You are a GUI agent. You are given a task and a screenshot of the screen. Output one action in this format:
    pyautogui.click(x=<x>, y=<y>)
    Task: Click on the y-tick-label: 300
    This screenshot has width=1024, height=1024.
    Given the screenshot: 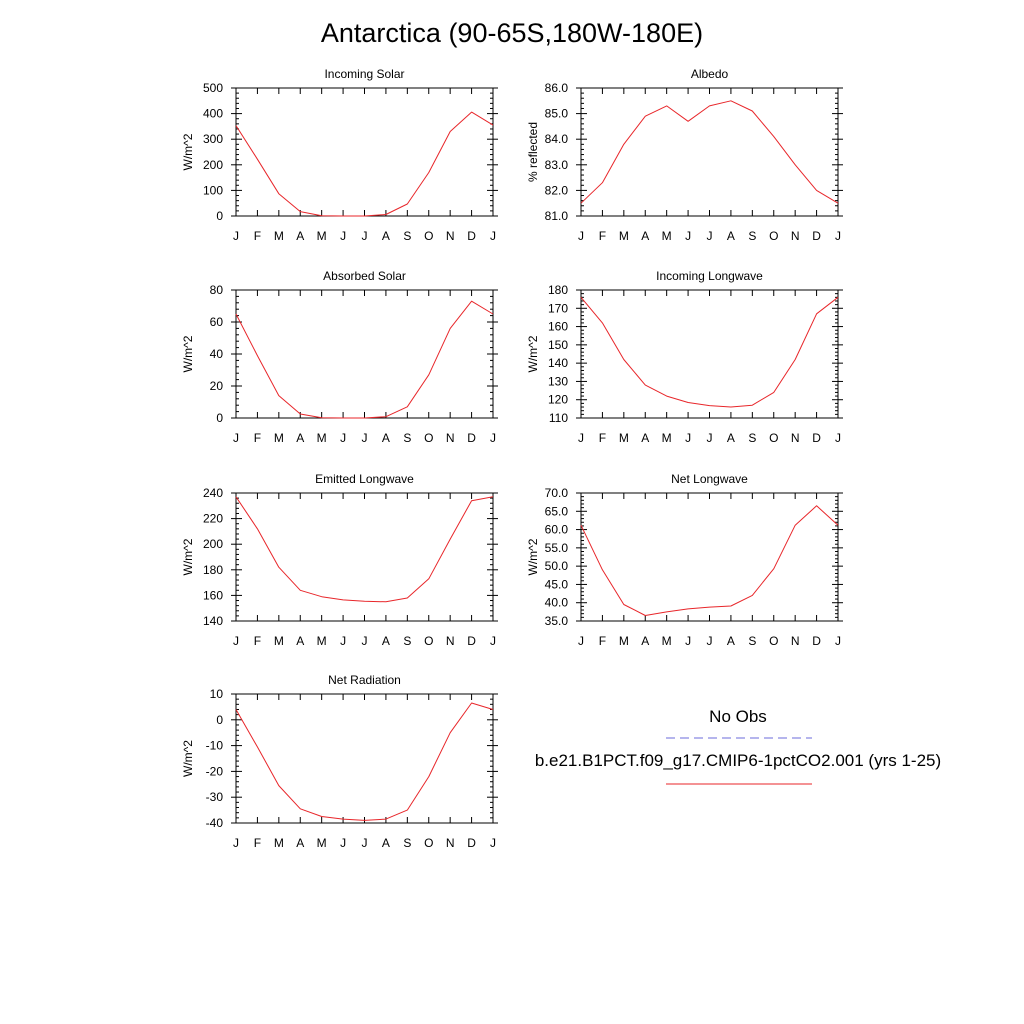 What is the action you would take?
    pyautogui.click(x=213, y=139)
    